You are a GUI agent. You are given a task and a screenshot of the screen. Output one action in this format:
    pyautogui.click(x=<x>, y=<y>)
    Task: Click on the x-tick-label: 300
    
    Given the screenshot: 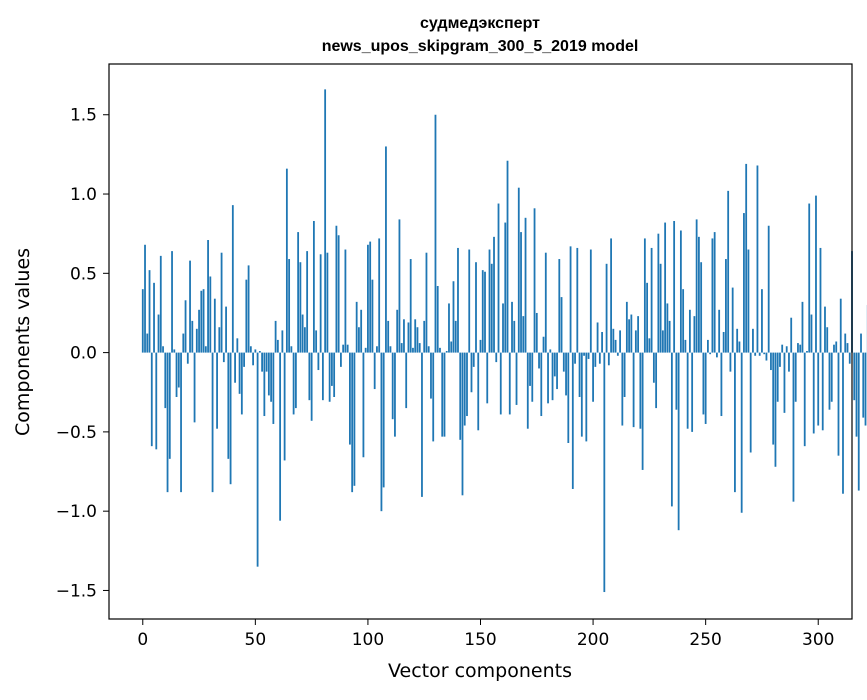 What is the action you would take?
    pyautogui.click(x=818, y=640)
    